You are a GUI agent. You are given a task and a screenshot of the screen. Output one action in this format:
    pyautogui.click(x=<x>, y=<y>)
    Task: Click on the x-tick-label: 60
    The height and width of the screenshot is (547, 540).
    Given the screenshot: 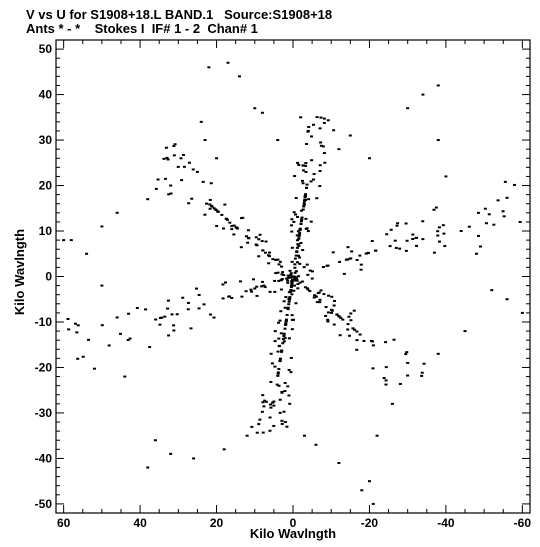 What is the action you would take?
    pyautogui.click(x=64, y=523)
    